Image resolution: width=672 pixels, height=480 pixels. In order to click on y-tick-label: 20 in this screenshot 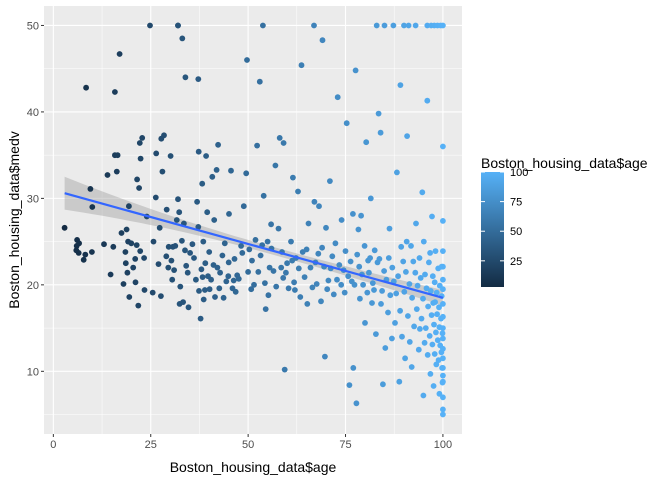, I will do `click(33, 286)`.